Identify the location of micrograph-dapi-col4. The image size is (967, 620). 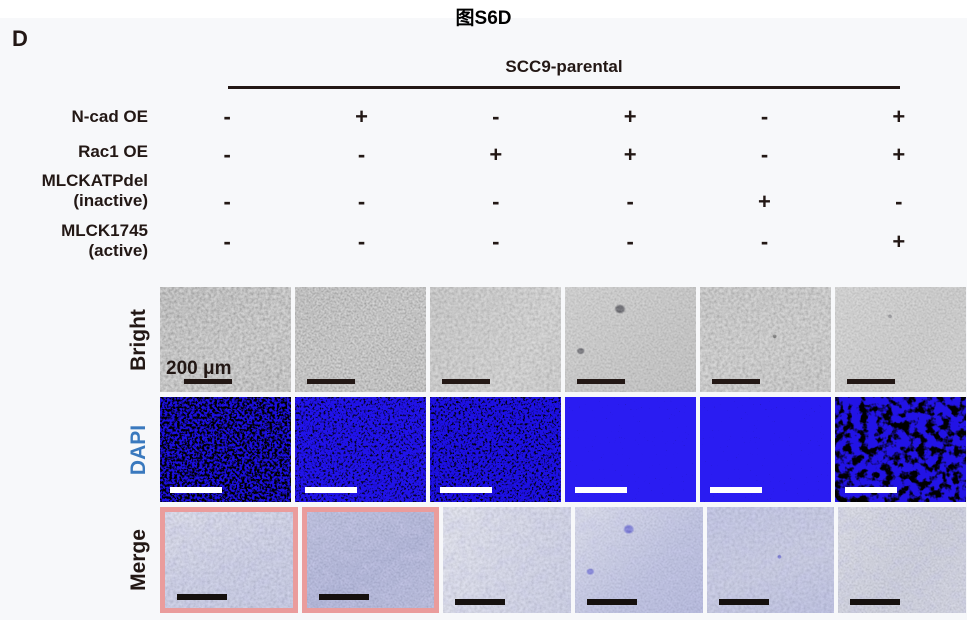
(630, 449).